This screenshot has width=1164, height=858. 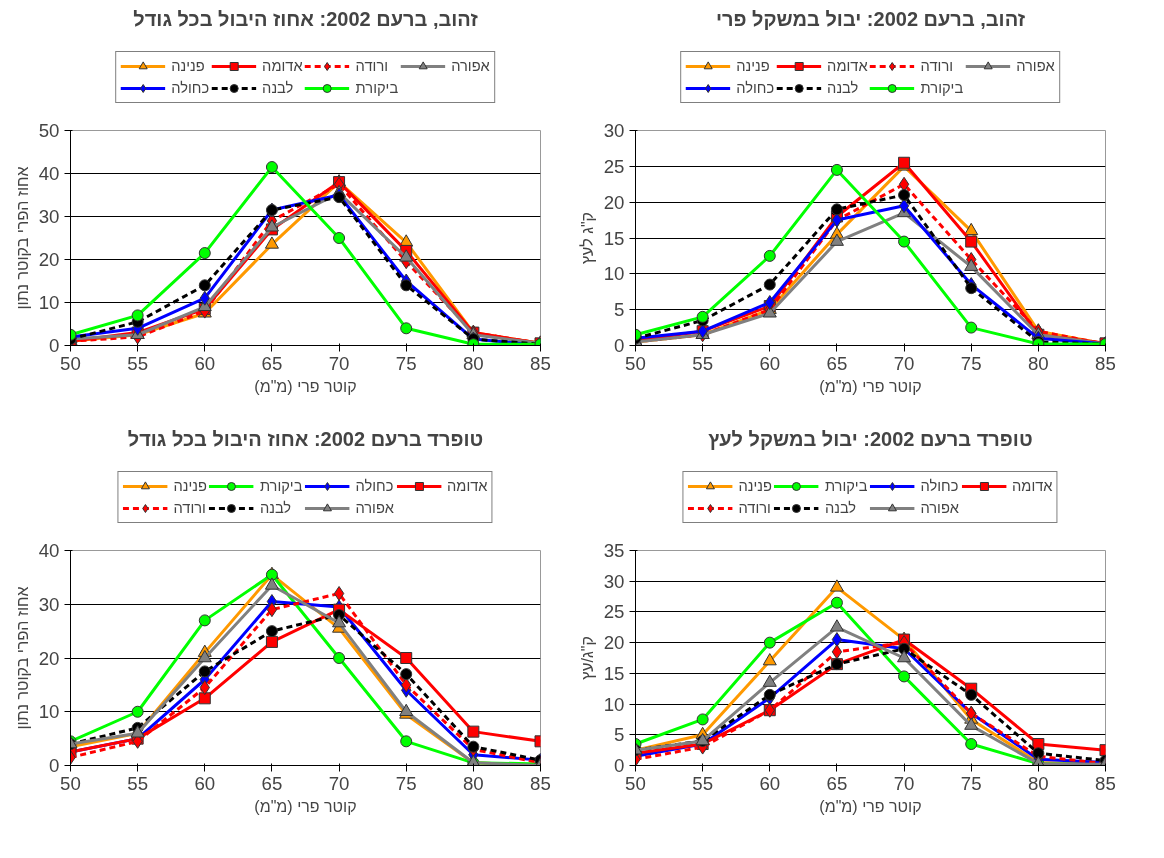 I want to click on y-axis-title: ק"ג/עץ, so click(x=587, y=658).